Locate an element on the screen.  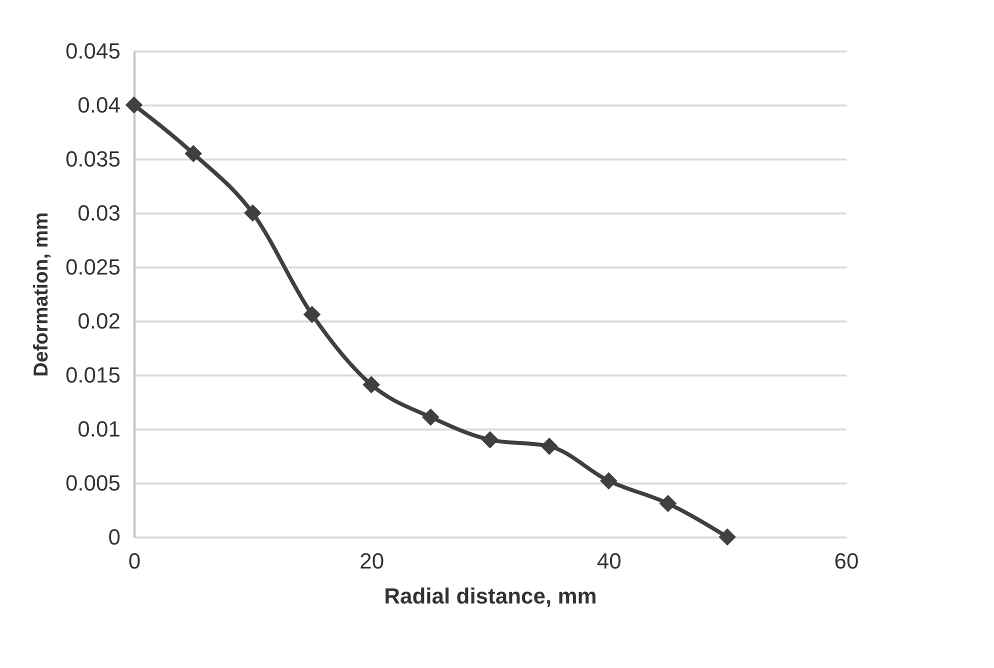
x-tick-label: 40 is located at coordinates (609, 561).